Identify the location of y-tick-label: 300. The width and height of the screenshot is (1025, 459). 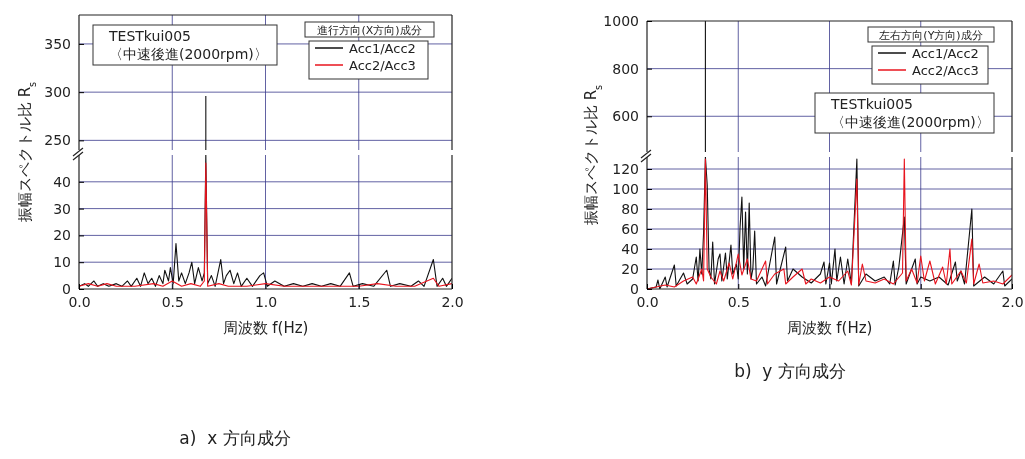
(57, 92).